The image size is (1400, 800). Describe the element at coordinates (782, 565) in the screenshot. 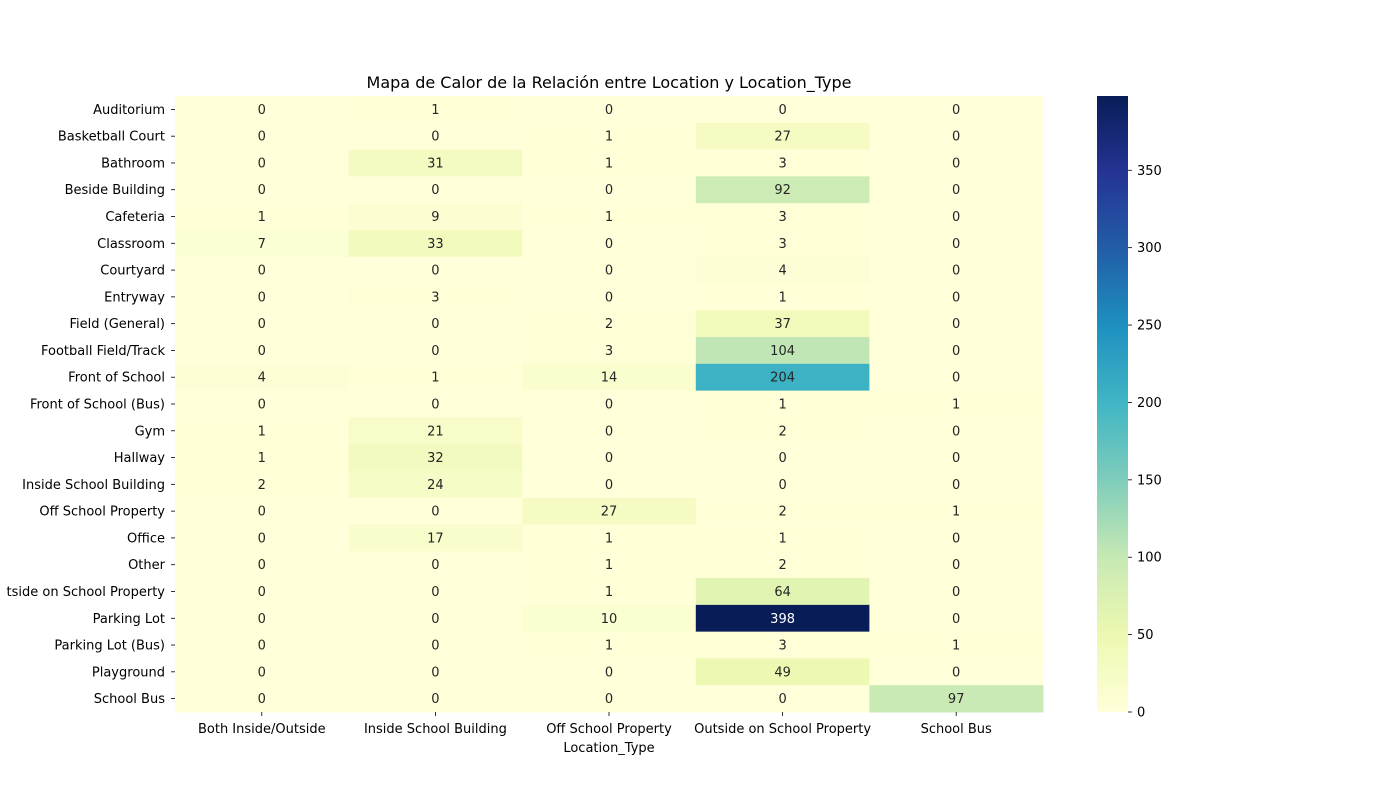

I see `cell-value-label: 2` at that location.